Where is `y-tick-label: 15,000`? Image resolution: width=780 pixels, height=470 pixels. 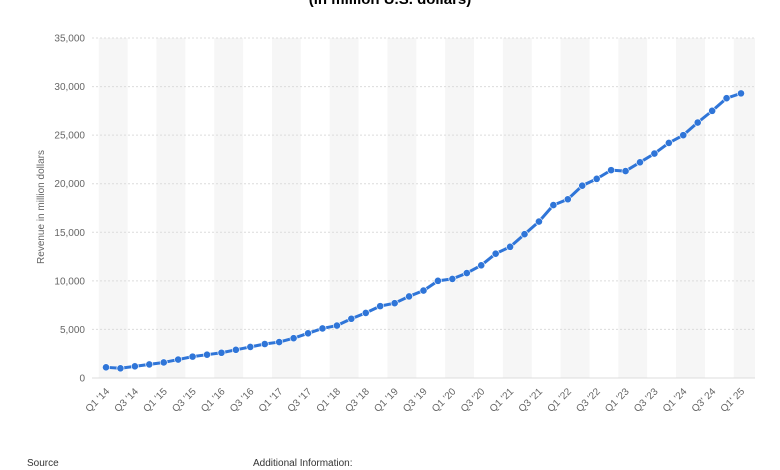 y-tick-label: 15,000 is located at coordinates (69, 233).